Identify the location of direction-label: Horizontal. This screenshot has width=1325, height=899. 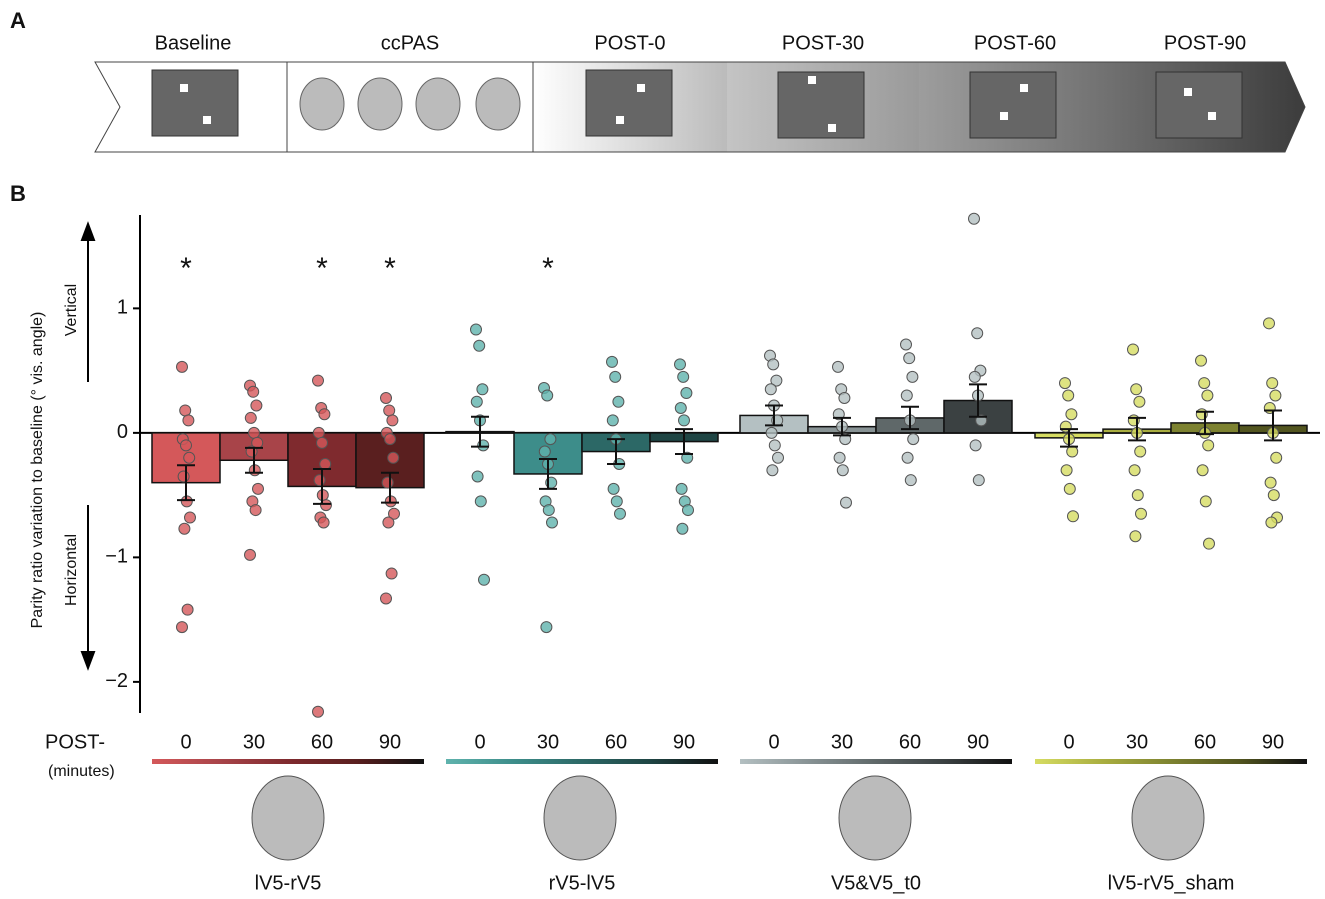
(71, 570).